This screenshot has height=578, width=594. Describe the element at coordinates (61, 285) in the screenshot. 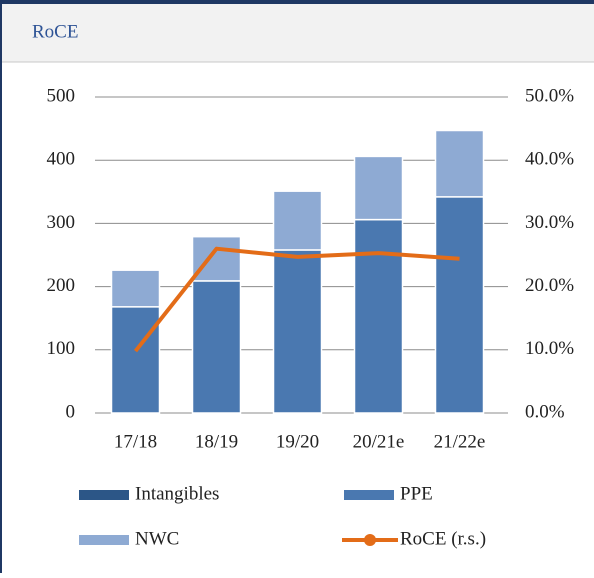

I see `y-tick-label: 200` at that location.